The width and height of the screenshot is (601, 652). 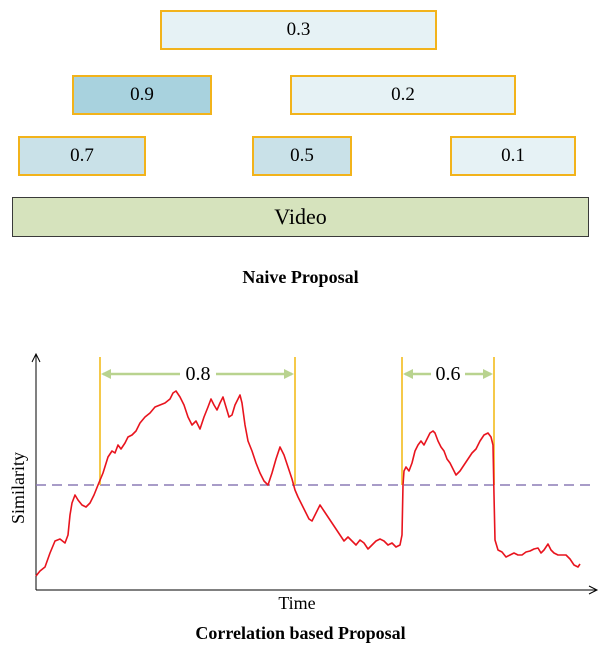 What do you see at coordinates (18, 488) in the screenshot?
I see `y-axis-label: Similarity` at bounding box center [18, 488].